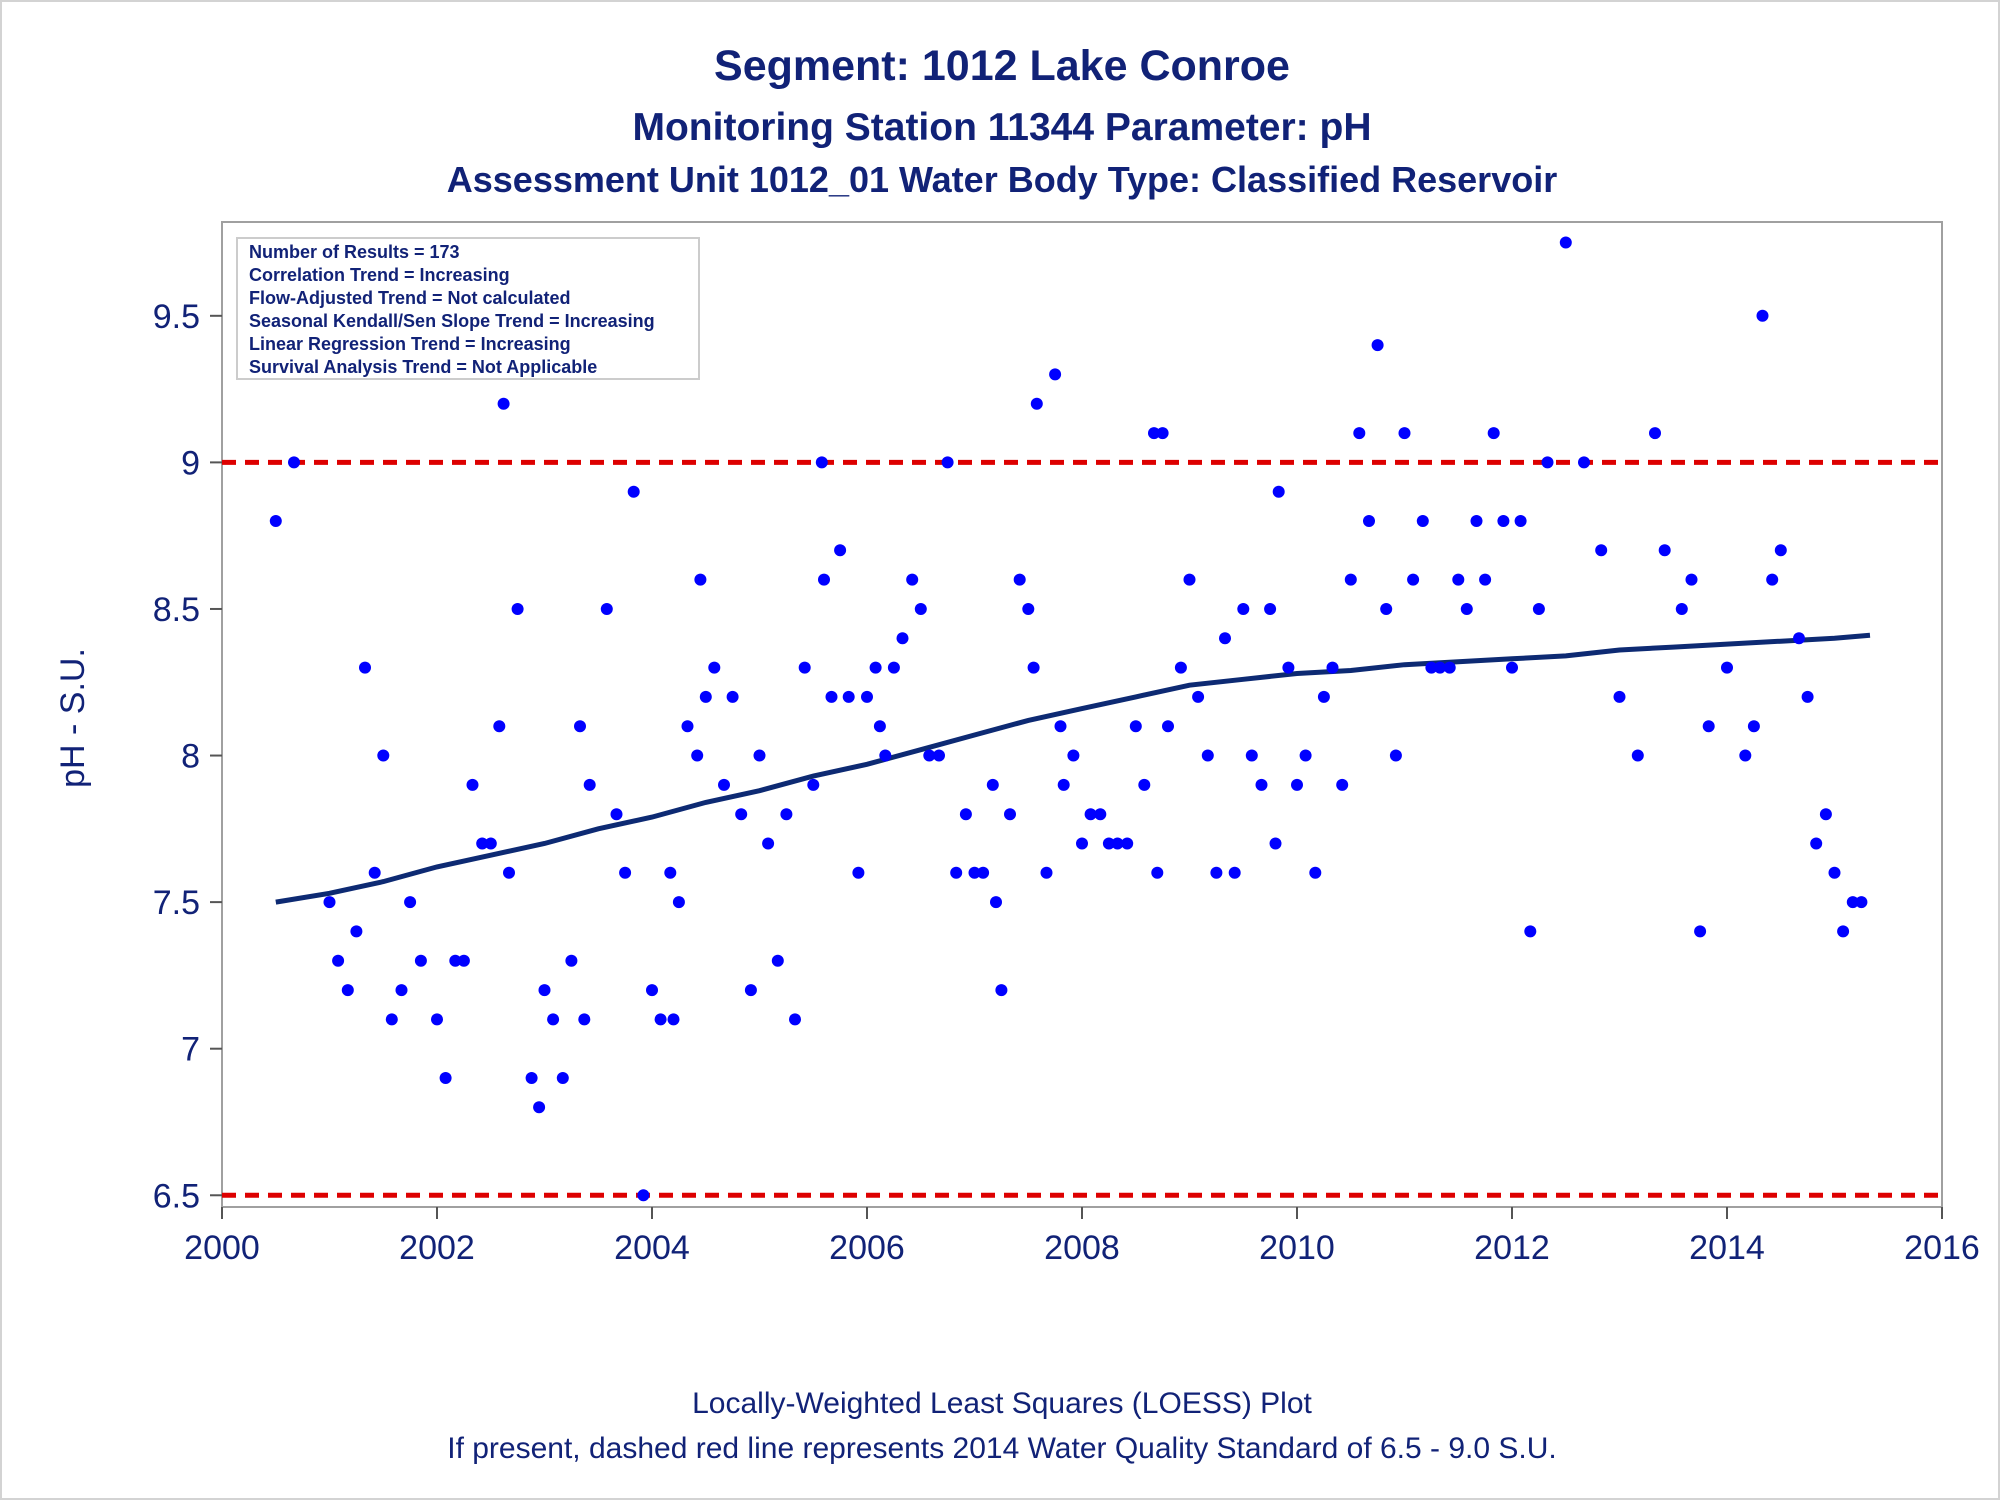  Describe the element at coordinates (652, 1248) in the screenshot. I see `x-tick-label: 2004` at that location.